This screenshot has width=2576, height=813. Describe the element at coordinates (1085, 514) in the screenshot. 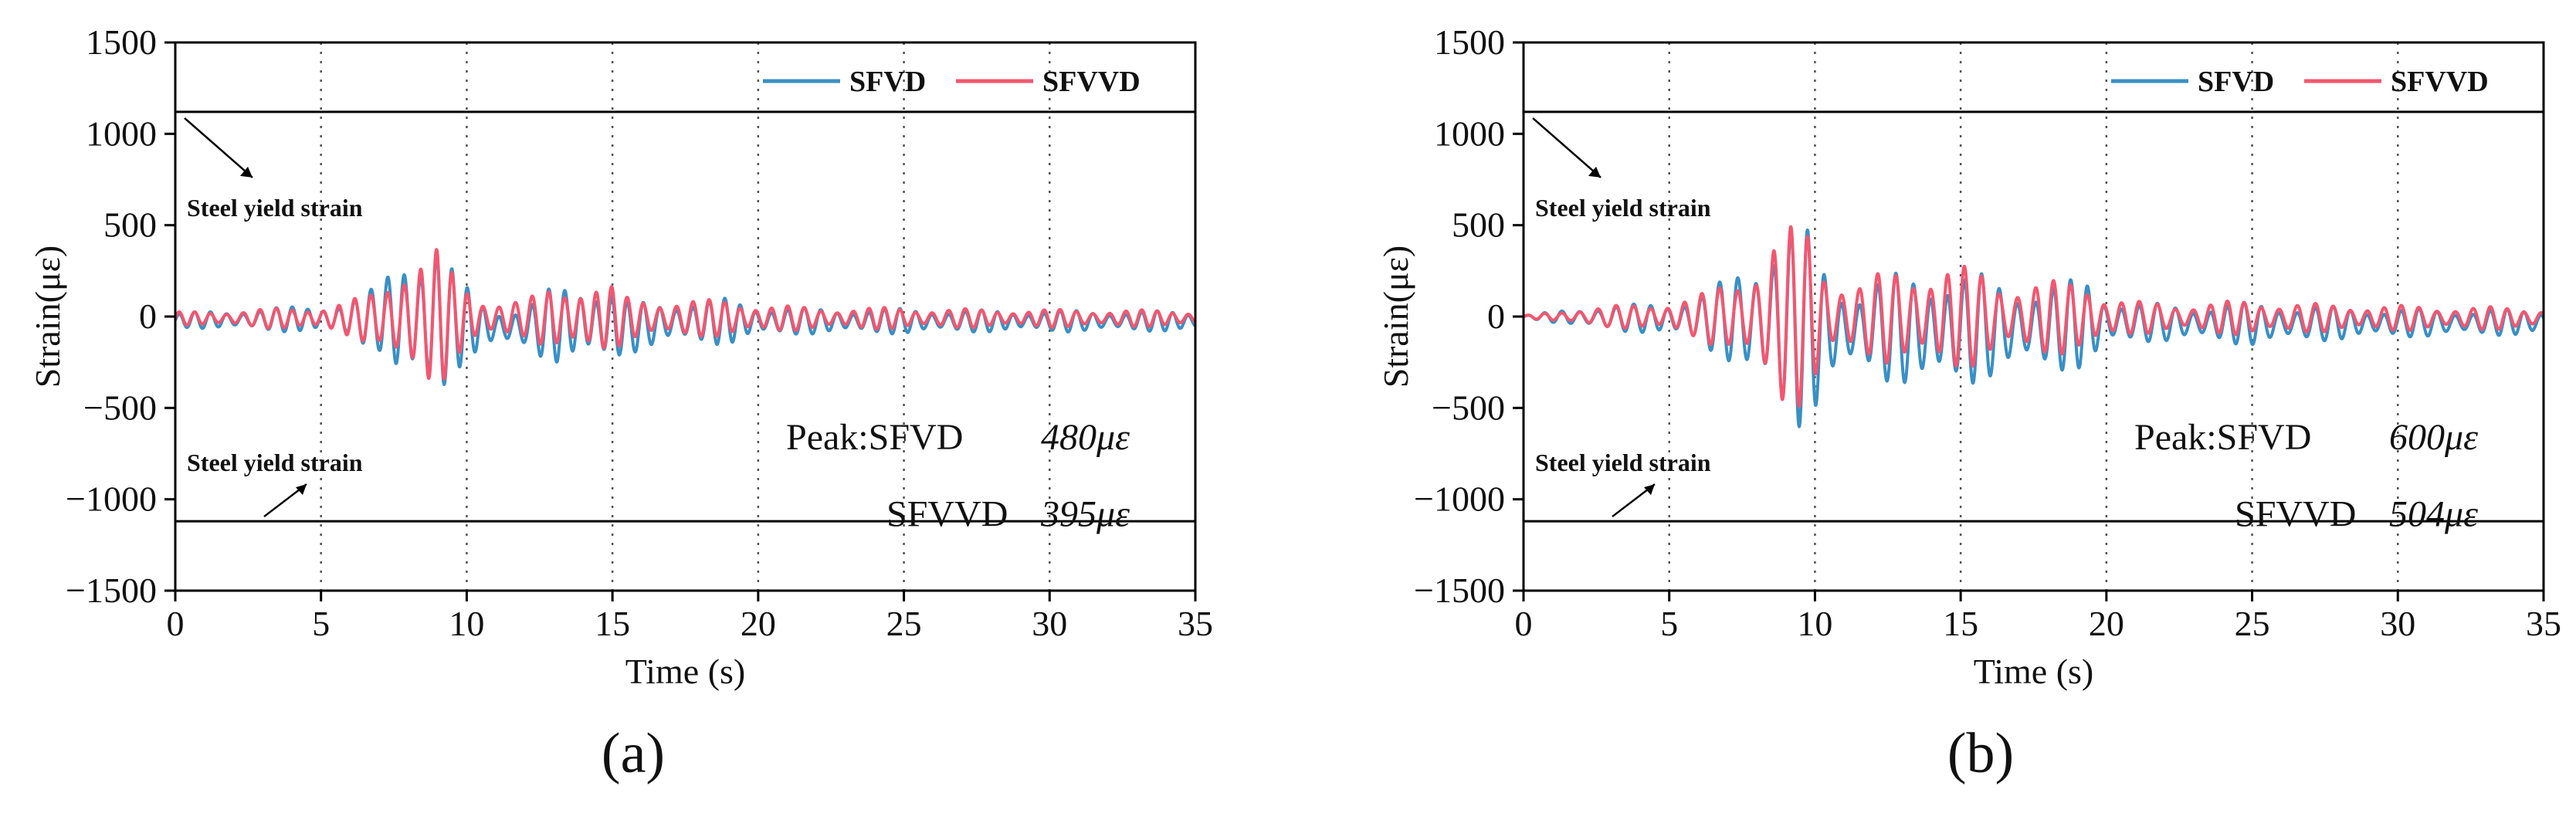

I see `peak-value-sfvvd: 395με` at that location.